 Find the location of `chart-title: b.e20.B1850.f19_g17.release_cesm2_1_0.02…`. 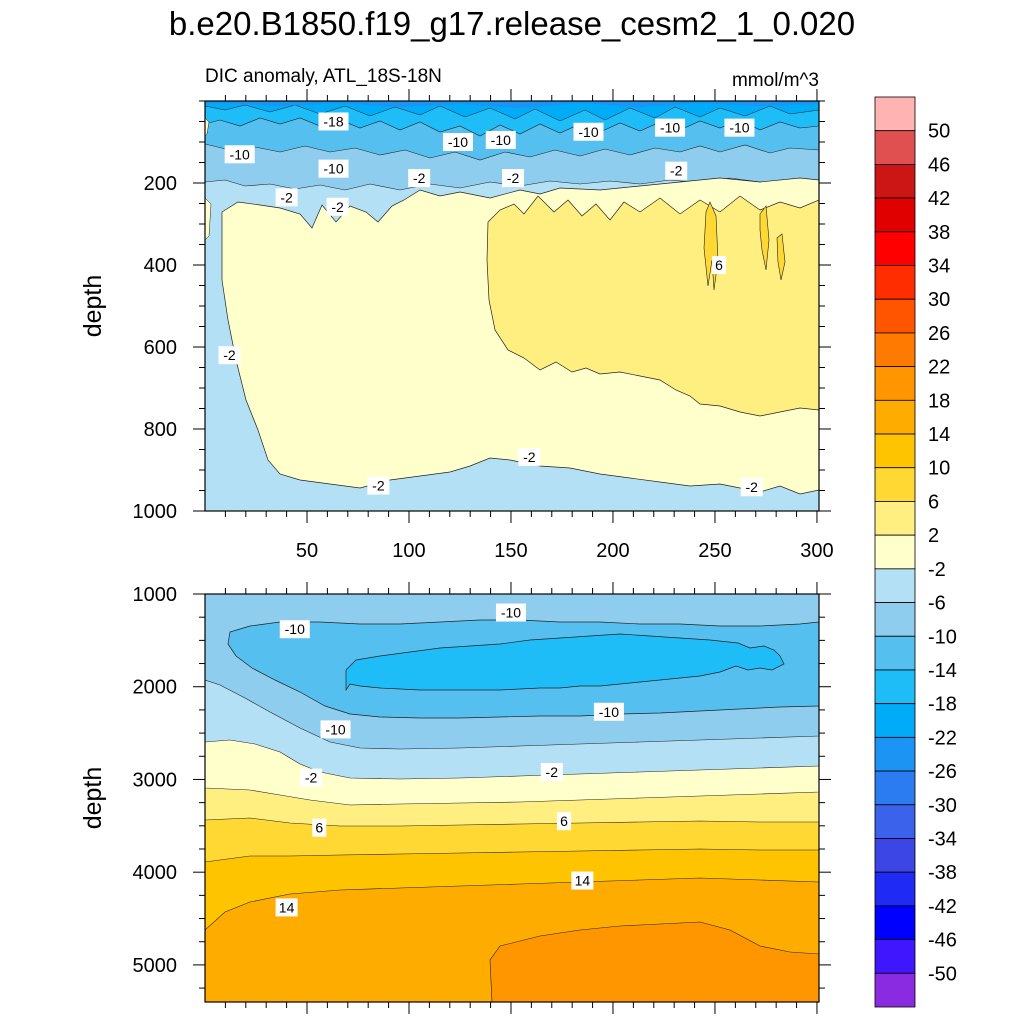

chart-title: b.e20.B1850.f19_g17.release_cesm2_1_0.02… is located at coordinates (512, 23).